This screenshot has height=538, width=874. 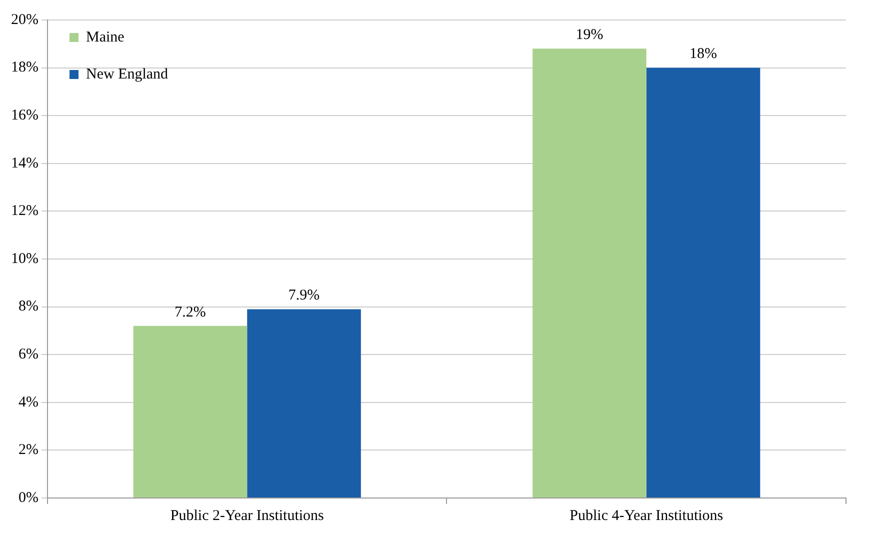 What do you see at coordinates (105, 37) in the screenshot?
I see `legend-label: Maine` at bounding box center [105, 37].